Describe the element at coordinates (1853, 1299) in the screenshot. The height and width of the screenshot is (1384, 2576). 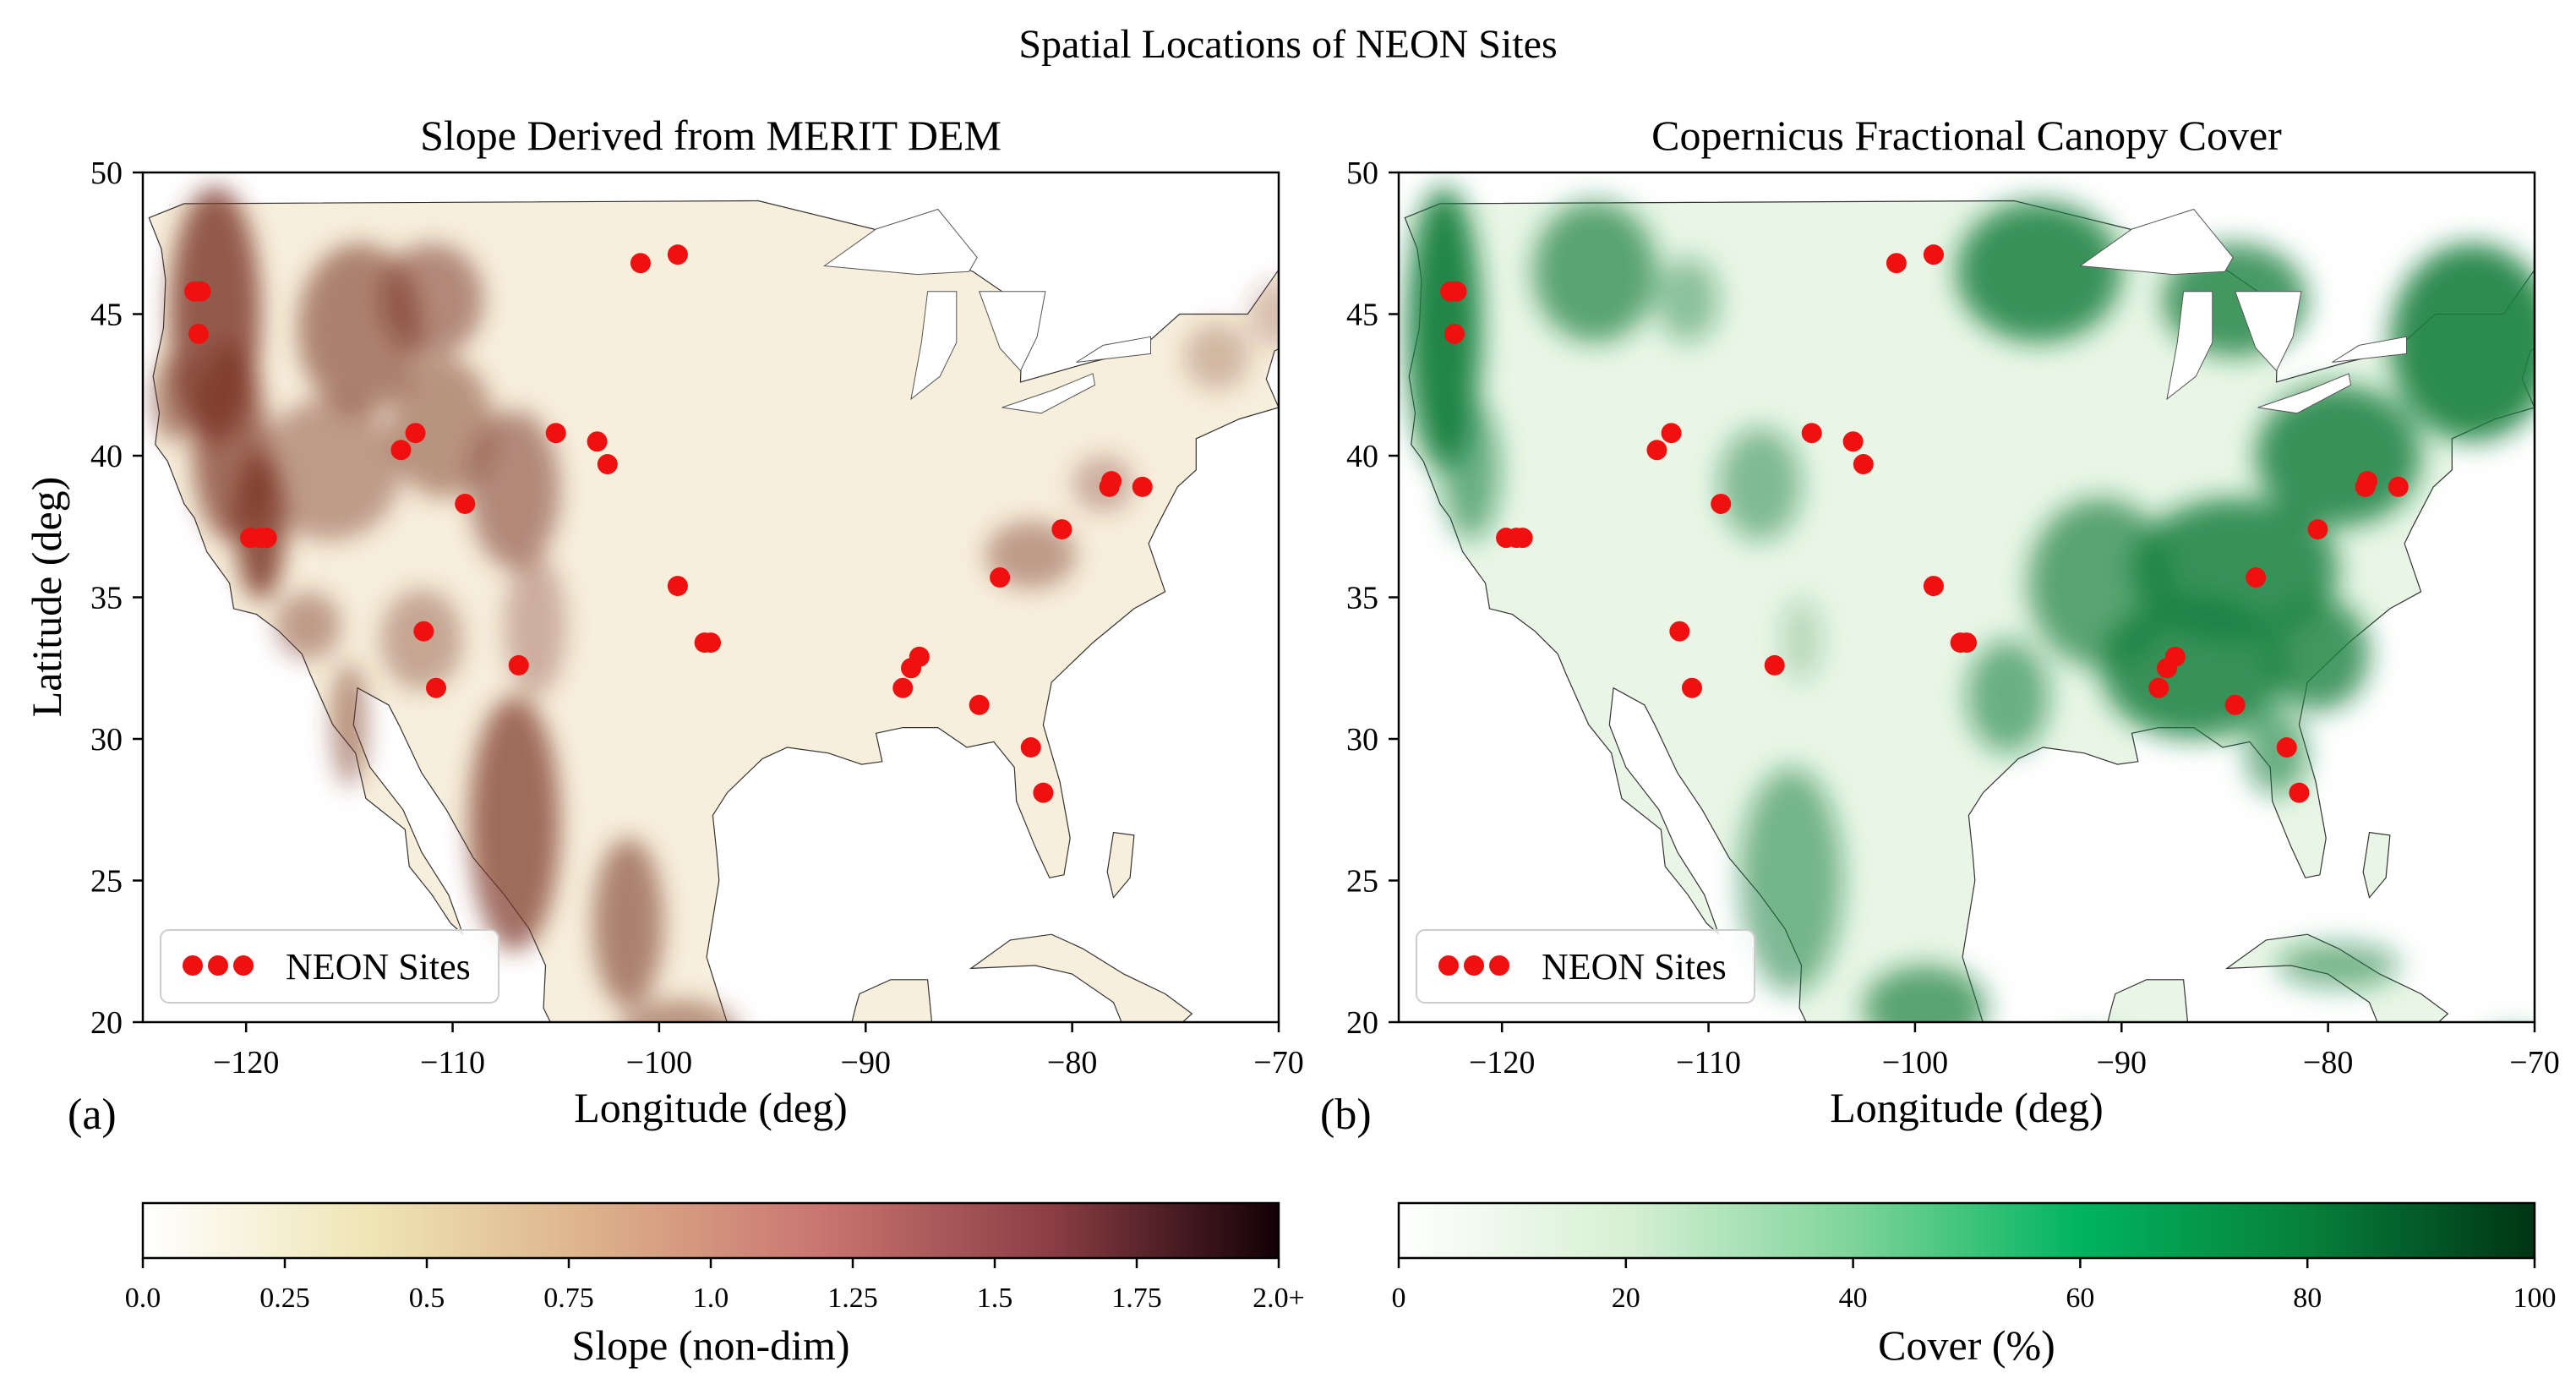
I see `colorbar-tick-label: 40` at that location.